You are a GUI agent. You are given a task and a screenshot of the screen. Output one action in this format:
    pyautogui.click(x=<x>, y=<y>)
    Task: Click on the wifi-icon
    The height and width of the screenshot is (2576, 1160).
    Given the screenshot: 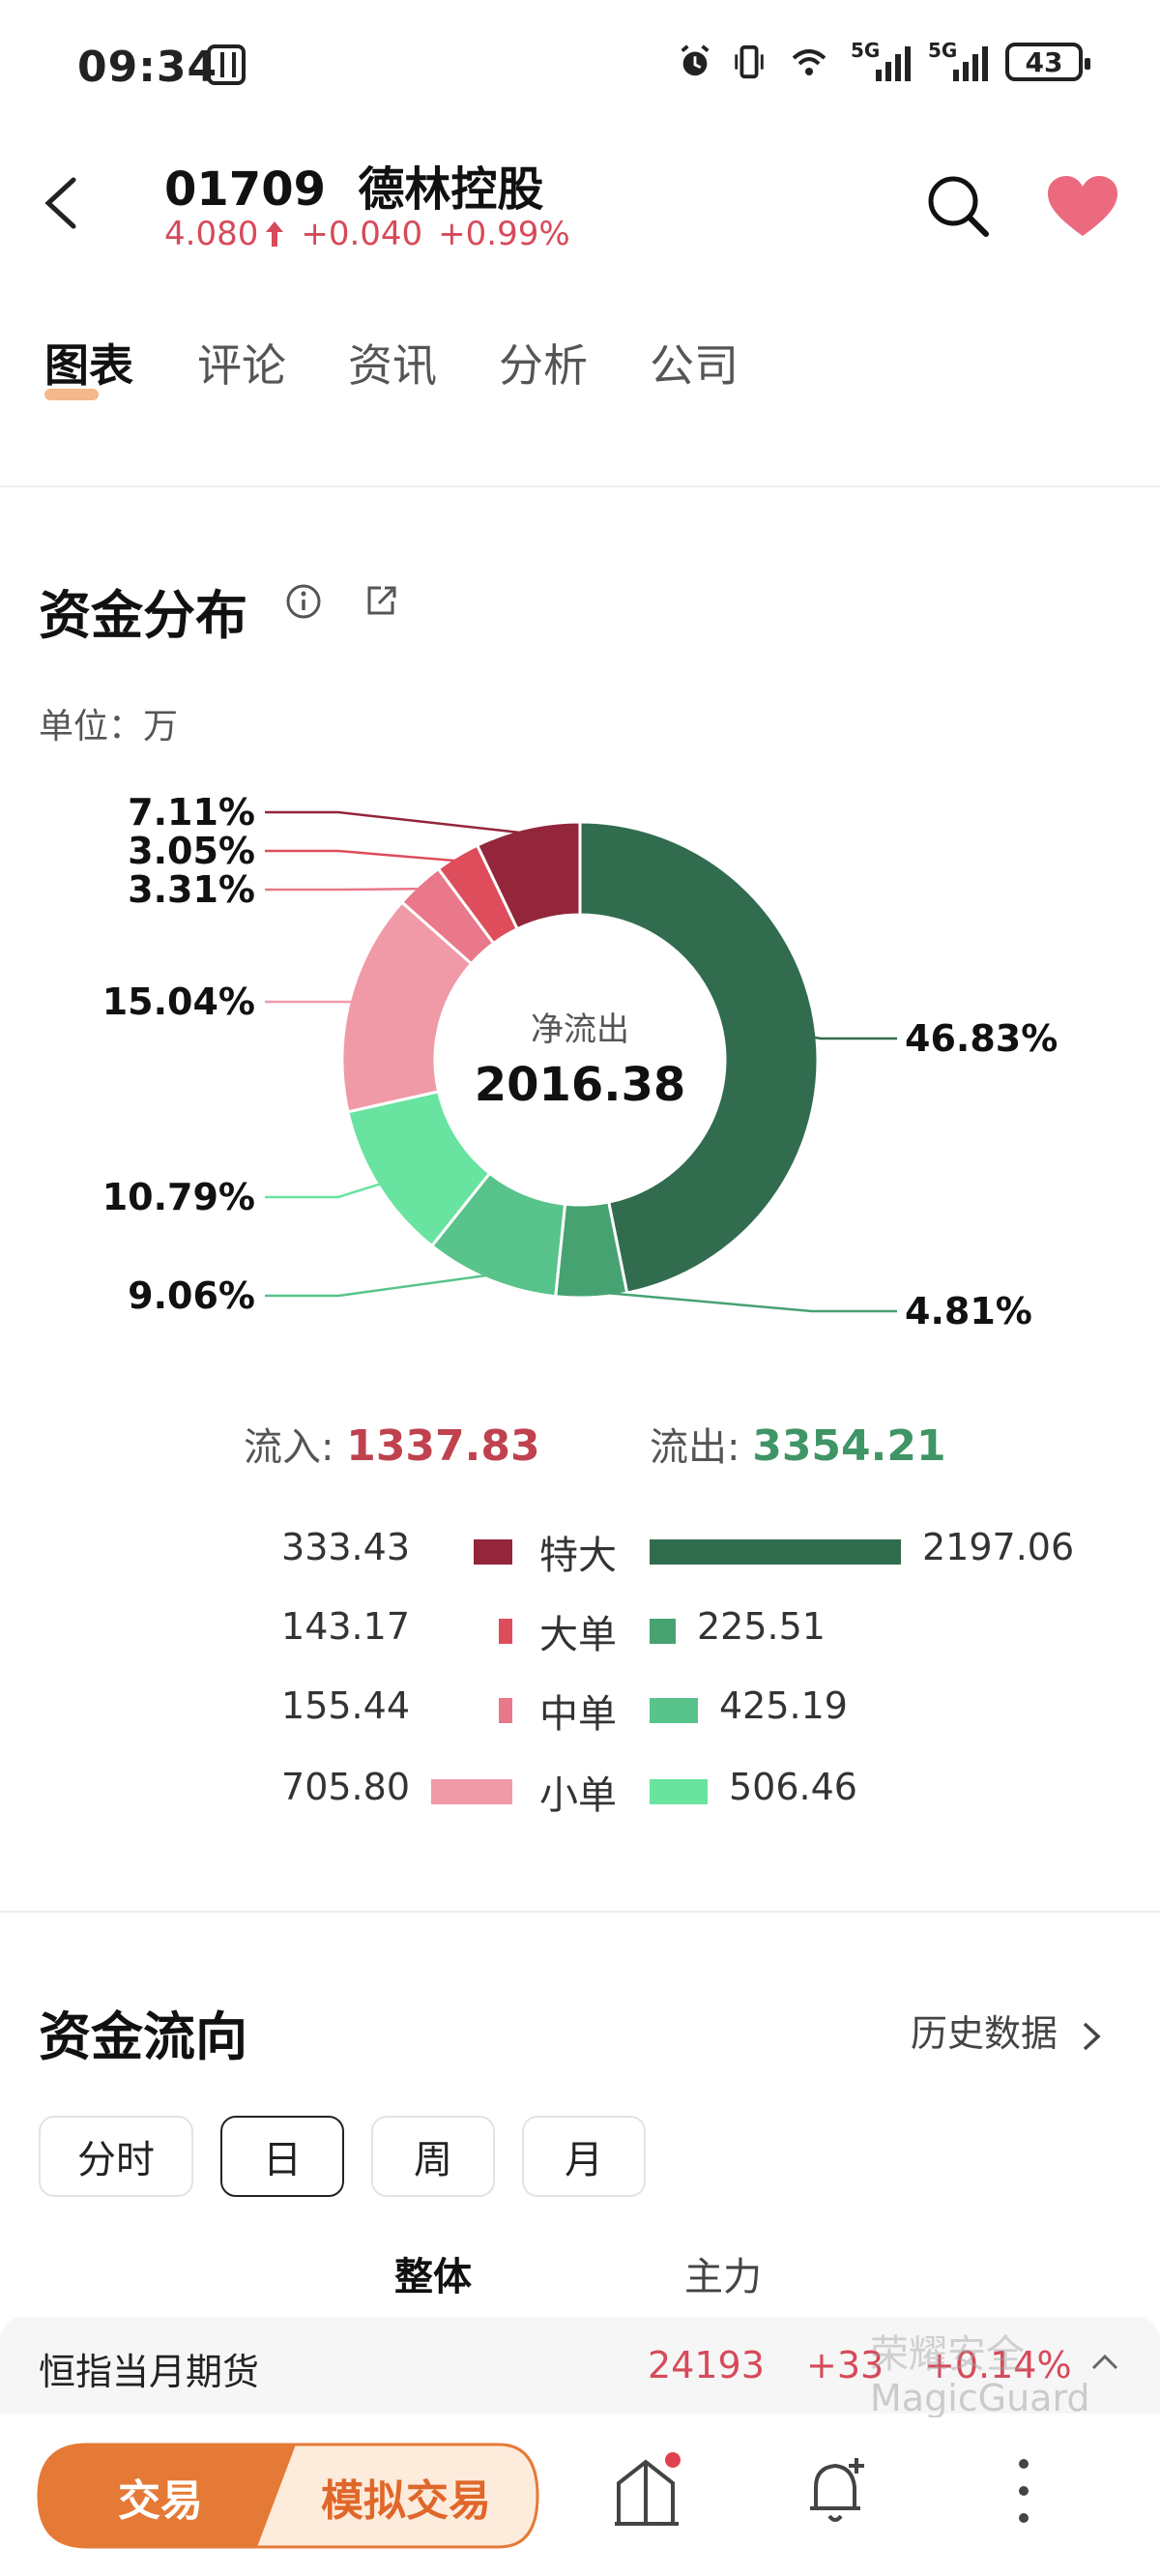 What is the action you would take?
    pyautogui.click(x=809, y=62)
    